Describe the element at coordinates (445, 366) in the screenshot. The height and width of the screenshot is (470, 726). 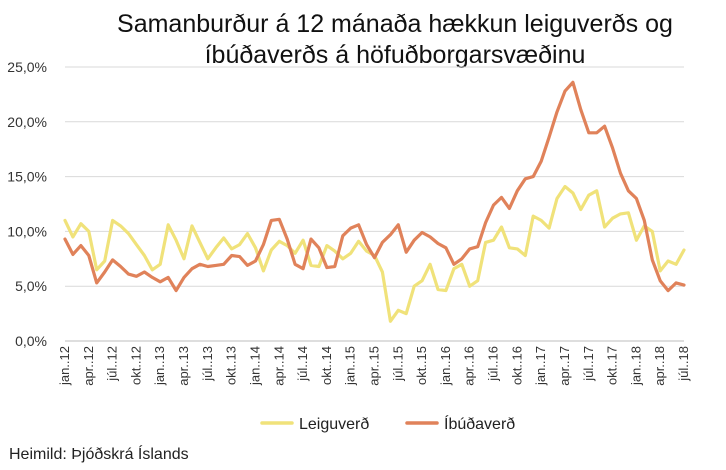
I see `x-tick-label: jan..16` at that location.